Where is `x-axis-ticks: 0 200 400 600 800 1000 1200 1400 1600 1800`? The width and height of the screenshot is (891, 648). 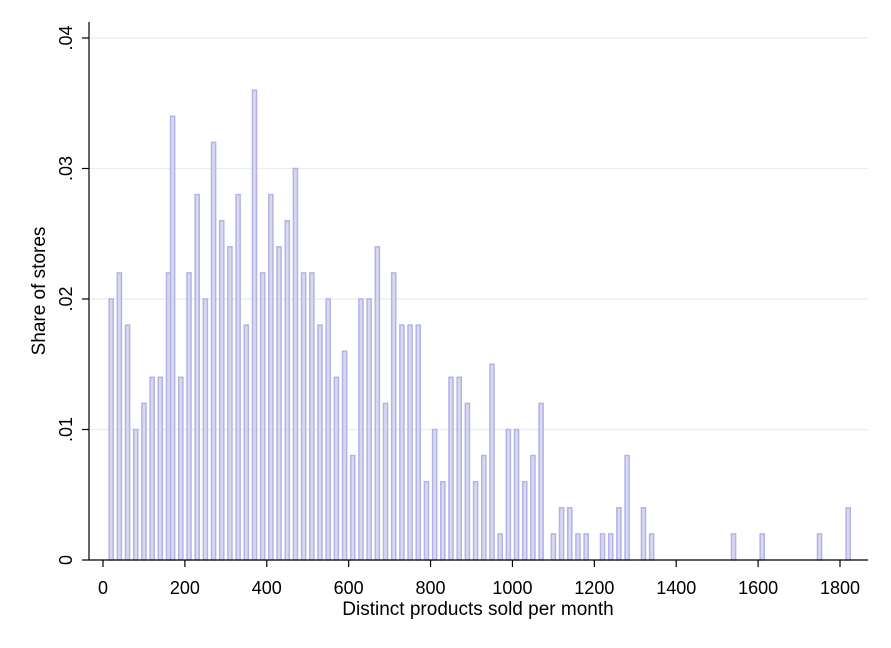
x-axis-ticks: 0 200 400 600 800 1000 1200 1400 1600 1800 is located at coordinates (479, 579).